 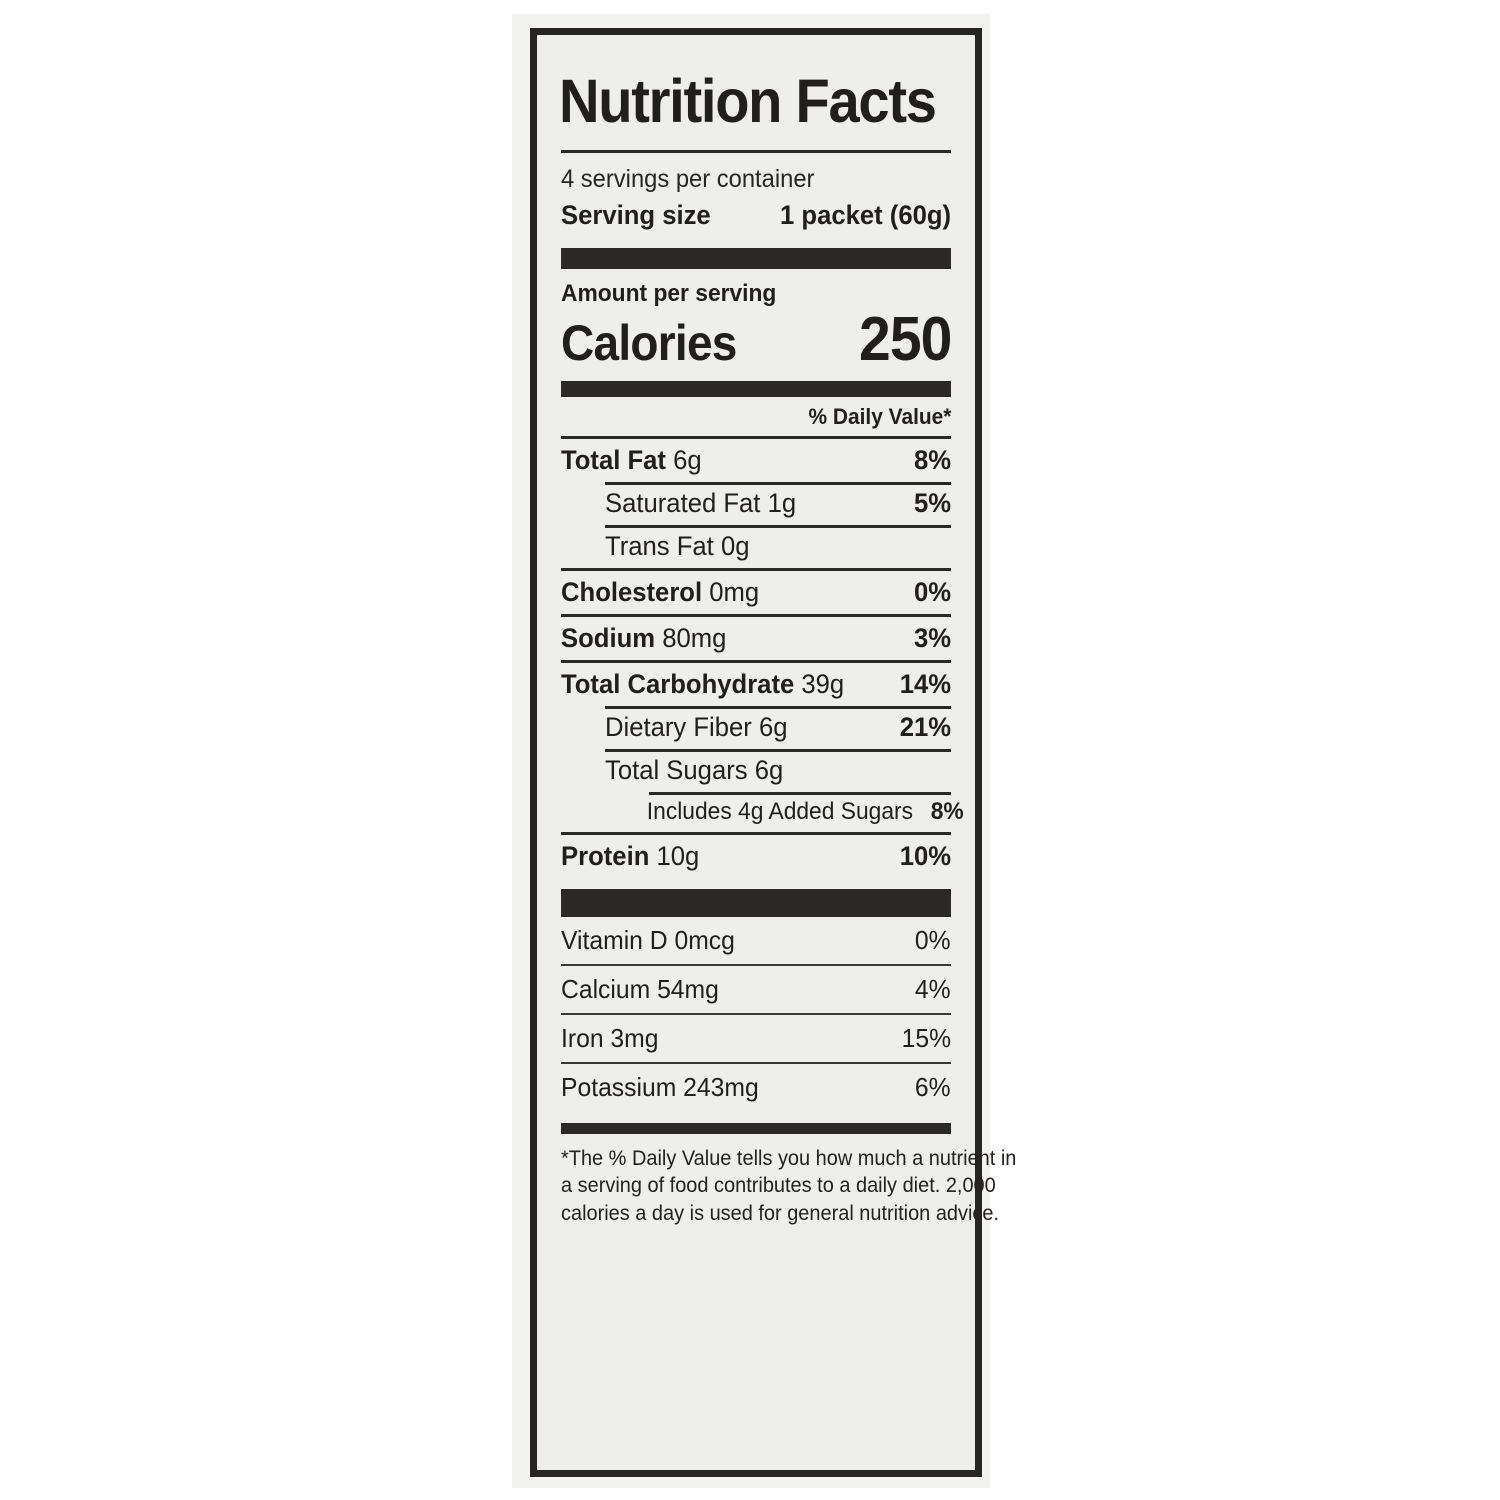 I want to click on nutrient-name-total-fat: Total Fat 6g, so click(x=631, y=460).